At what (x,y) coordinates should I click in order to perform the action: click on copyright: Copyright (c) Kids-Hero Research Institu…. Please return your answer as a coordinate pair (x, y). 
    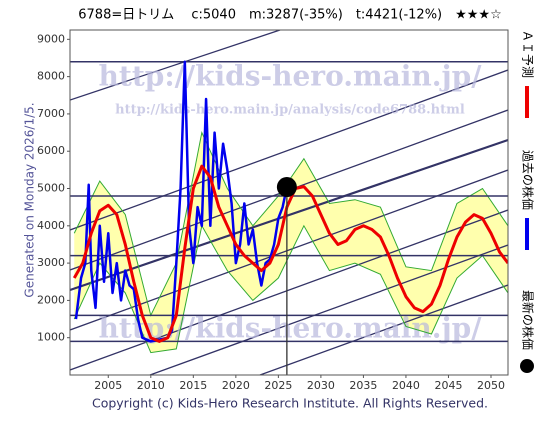
    Looking at the image, I should click on (290, 403).